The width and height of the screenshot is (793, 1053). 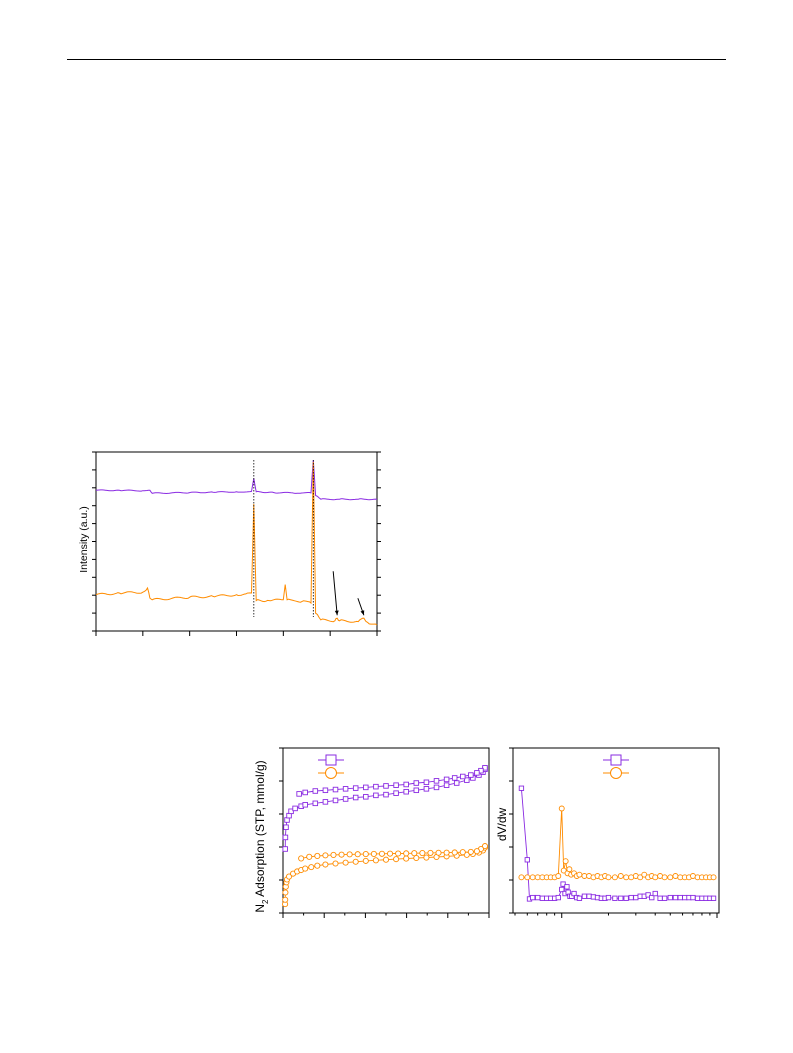 I want to click on page-header-rule, so click(x=396, y=59).